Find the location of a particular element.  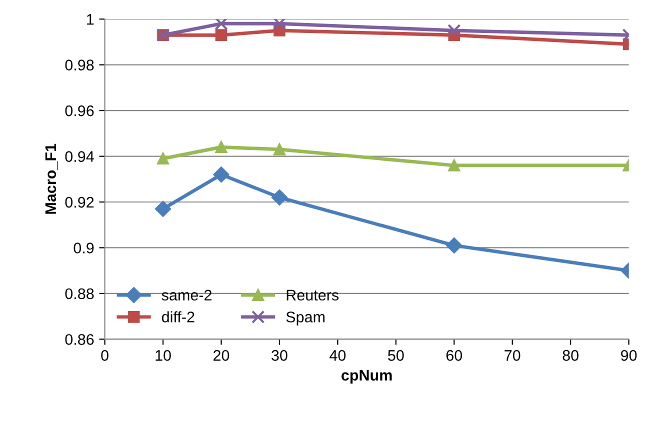

y-tick-label: 0.94 is located at coordinates (79, 156).